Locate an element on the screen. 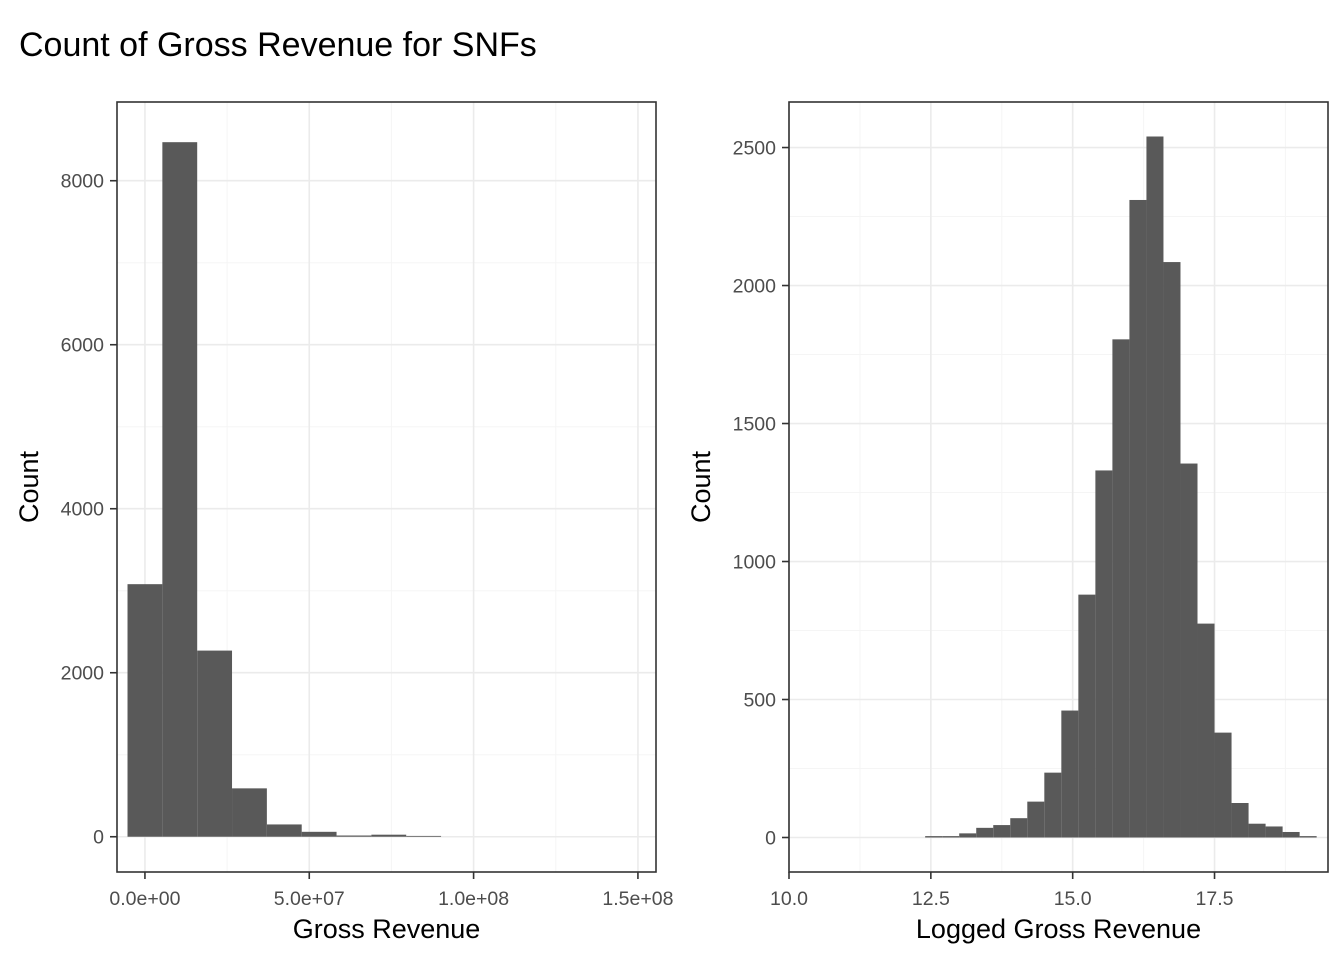 Image resolution: width=1344 pixels, height=960 pixels. y-tick-label: 1000 is located at coordinates (755, 563).